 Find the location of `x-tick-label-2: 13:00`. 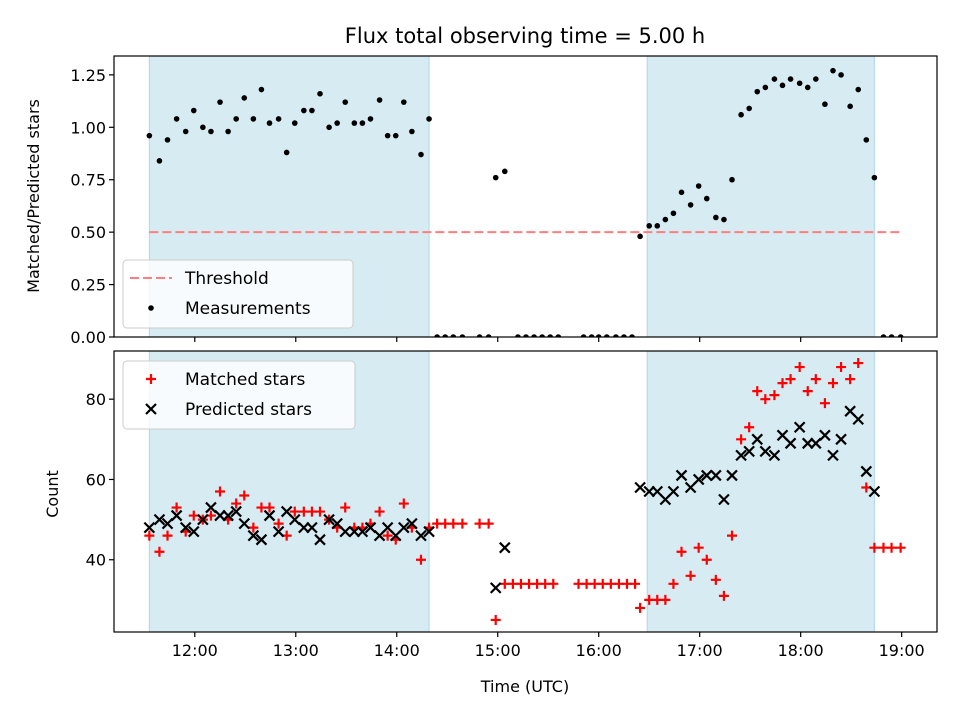

x-tick-label-2: 13:00 is located at coordinates (296, 650).